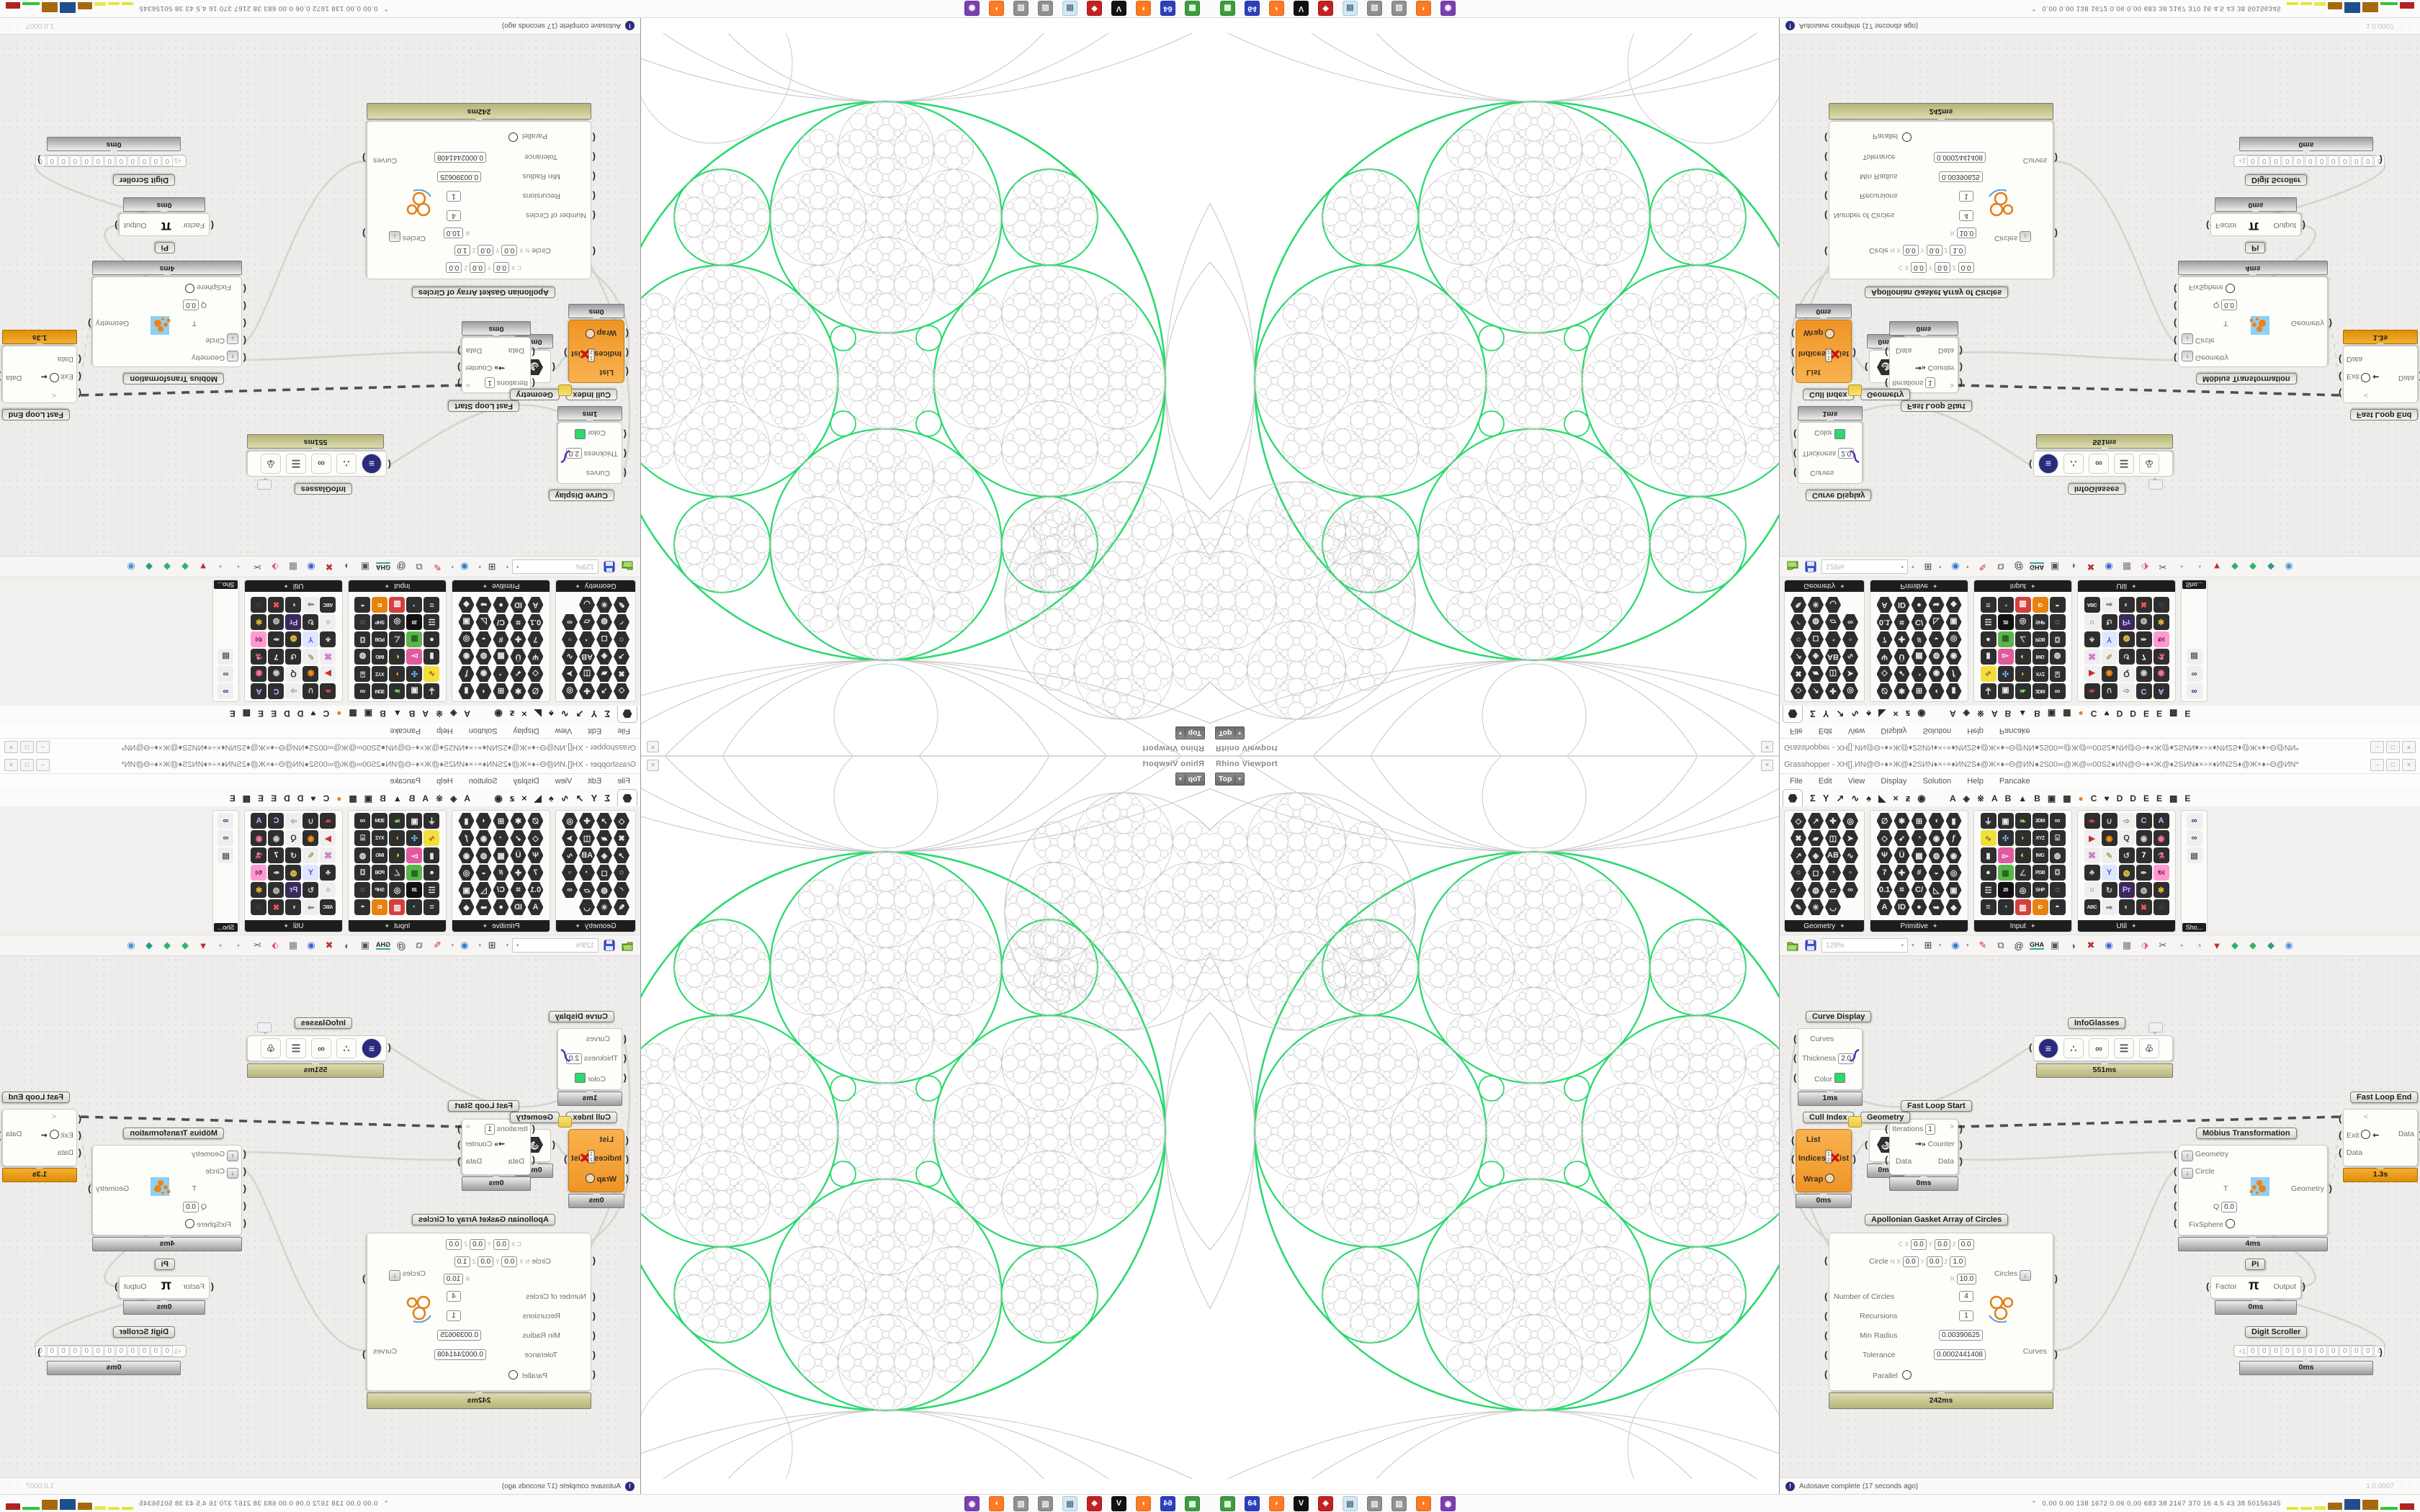 This screenshot has width=2420, height=1512. Describe the element at coordinates (293, 945) in the screenshot. I see `toolbar-icon-9: ▦` at that location.